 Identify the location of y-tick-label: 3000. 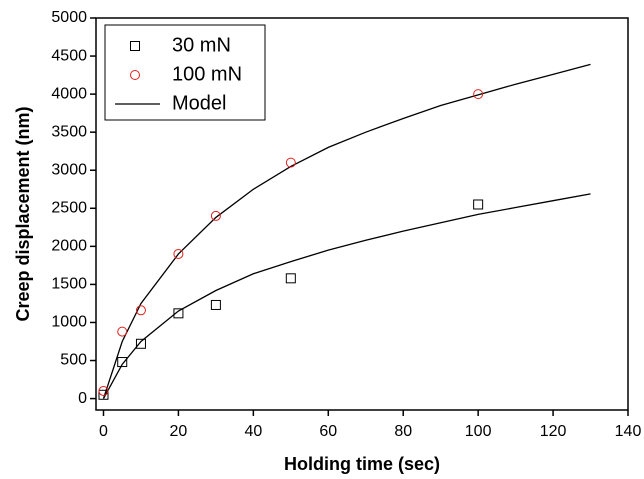
(69, 169).